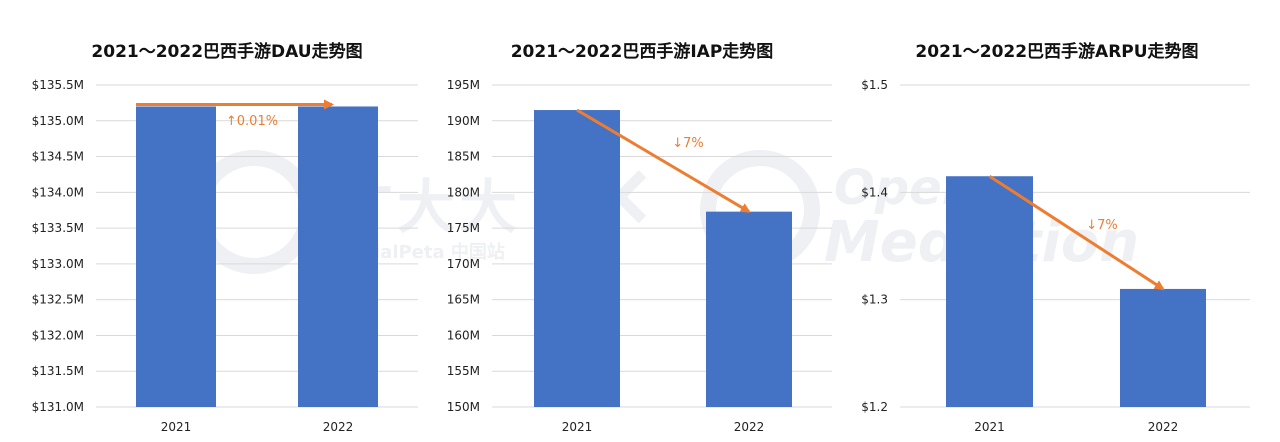 The width and height of the screenshot is (1280, 442). Describe the element at coordinates (874, 300) in the screenshot. I see `chart3-y-tick-label: $1.3` at that location.